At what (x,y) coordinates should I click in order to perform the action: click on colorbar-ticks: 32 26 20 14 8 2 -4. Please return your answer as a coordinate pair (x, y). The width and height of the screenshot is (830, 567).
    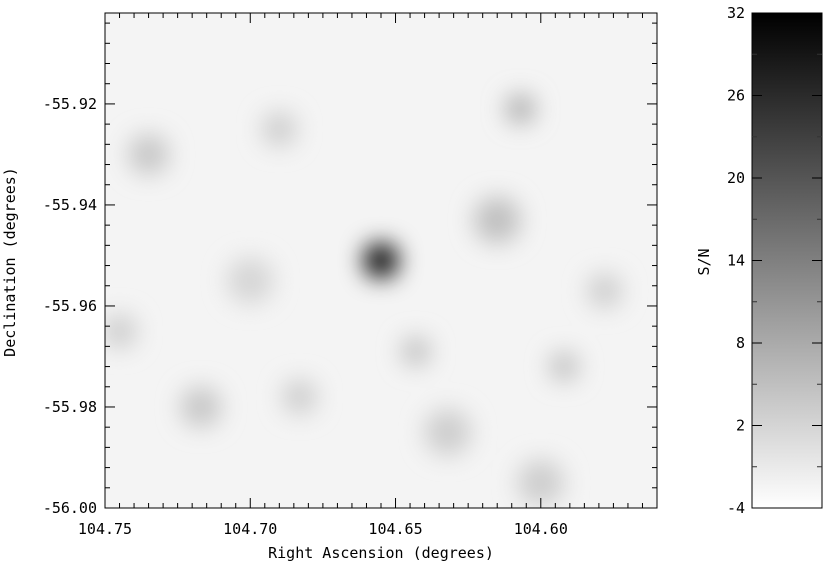
    Looking at the image, I should click on (774, 260).